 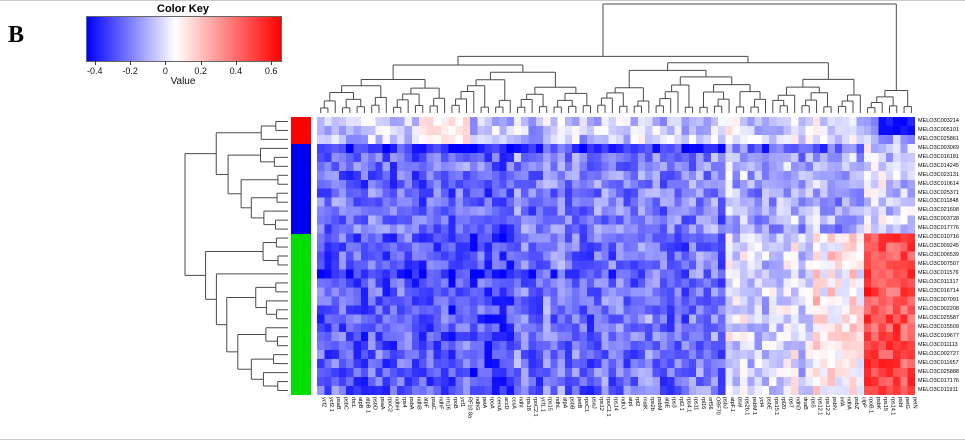 What do you see at coordinates (183, 9) in the screenshot?
I see `color-key-title: Color Key` at bounding box center [183, 9].